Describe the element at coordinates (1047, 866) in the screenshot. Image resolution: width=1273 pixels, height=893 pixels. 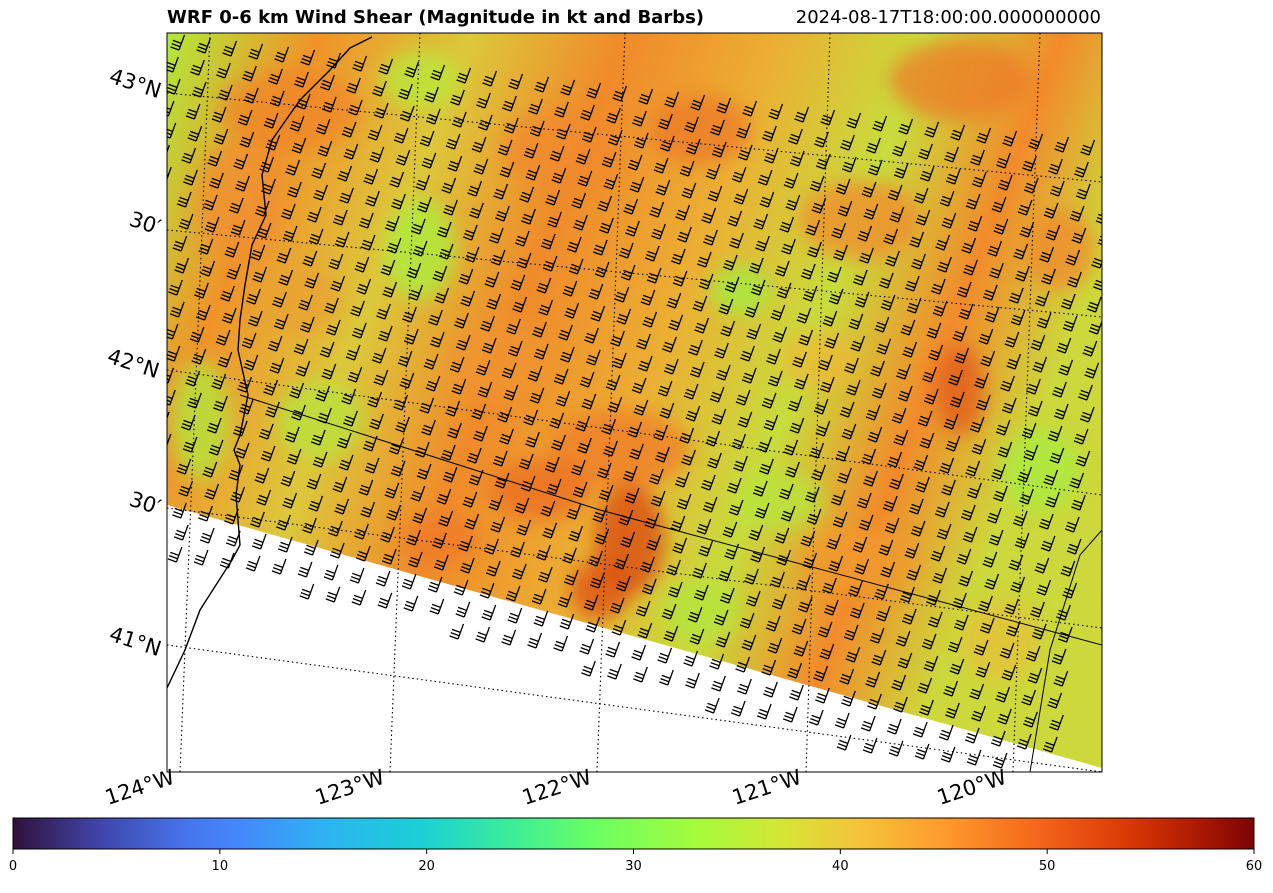
I see `colorbar-tick-label: 50` at that location.